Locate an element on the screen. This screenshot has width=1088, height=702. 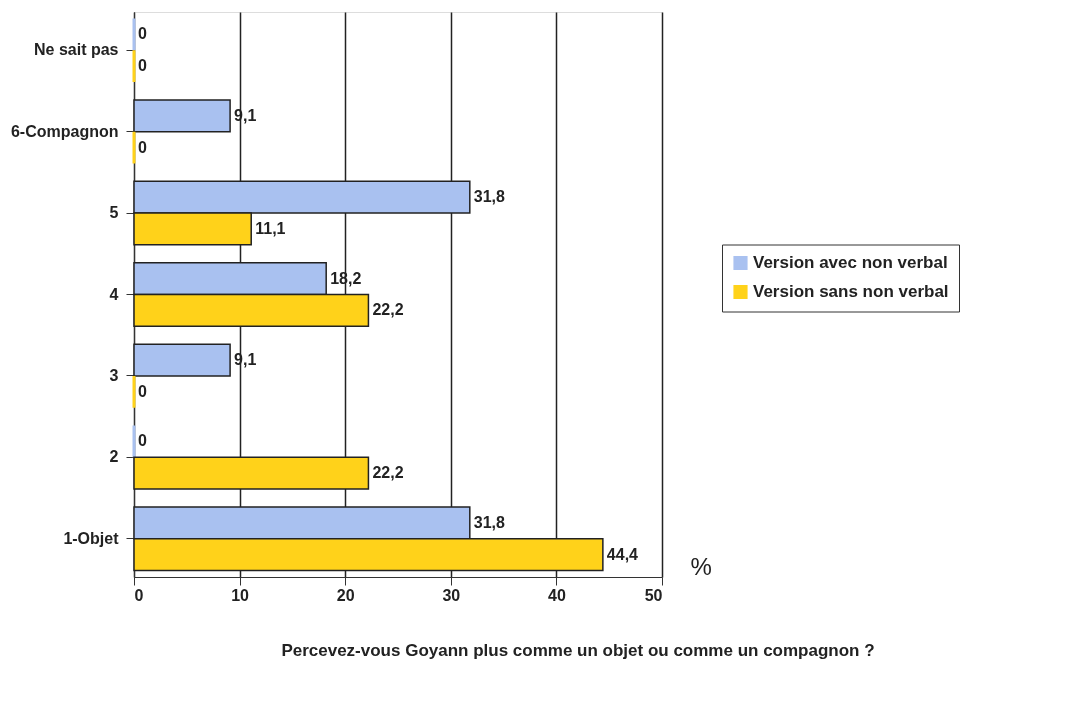
y-tick-label: 5 is located at coordinates (114, 213).